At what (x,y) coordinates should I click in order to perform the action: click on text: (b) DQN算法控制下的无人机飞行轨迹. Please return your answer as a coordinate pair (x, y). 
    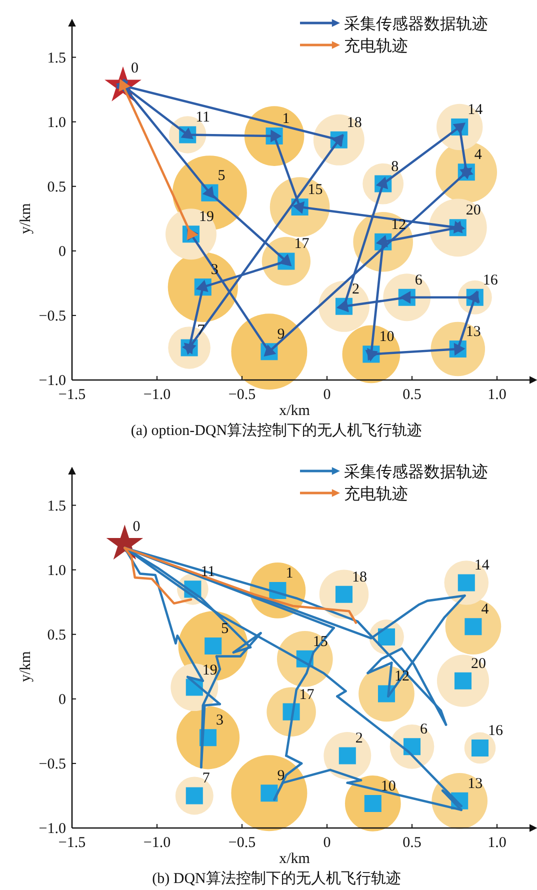
    Looking at the image, I should click on (276, 878).